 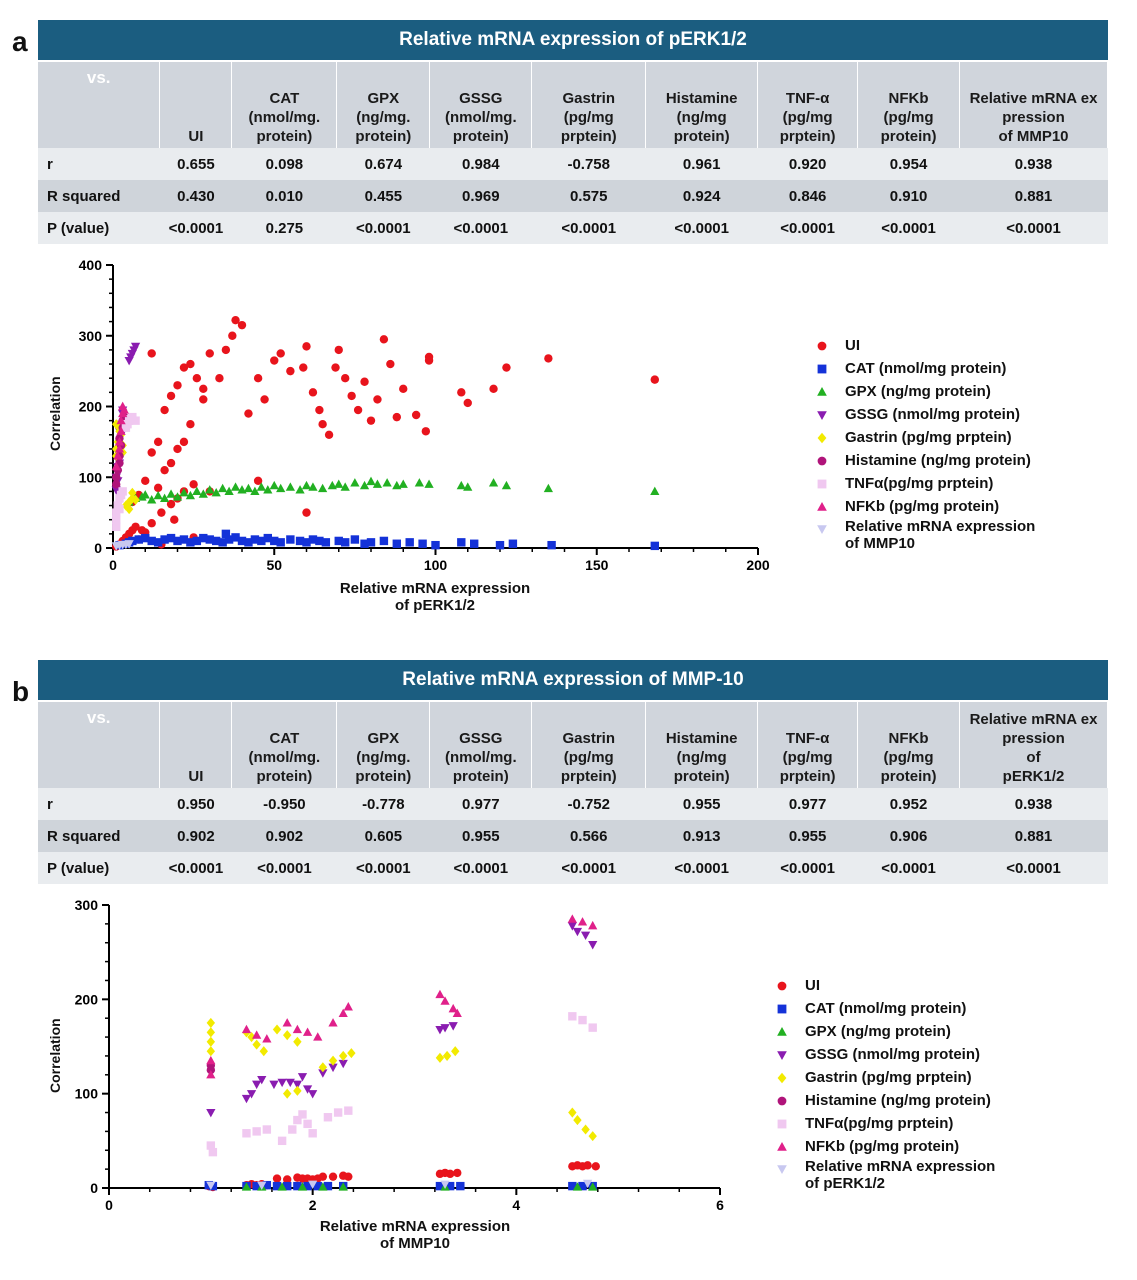 What do you see at coordinates (588, 196) in the screenshot?
I see `table-cell: 0.575` at bounding box center [588, 196].